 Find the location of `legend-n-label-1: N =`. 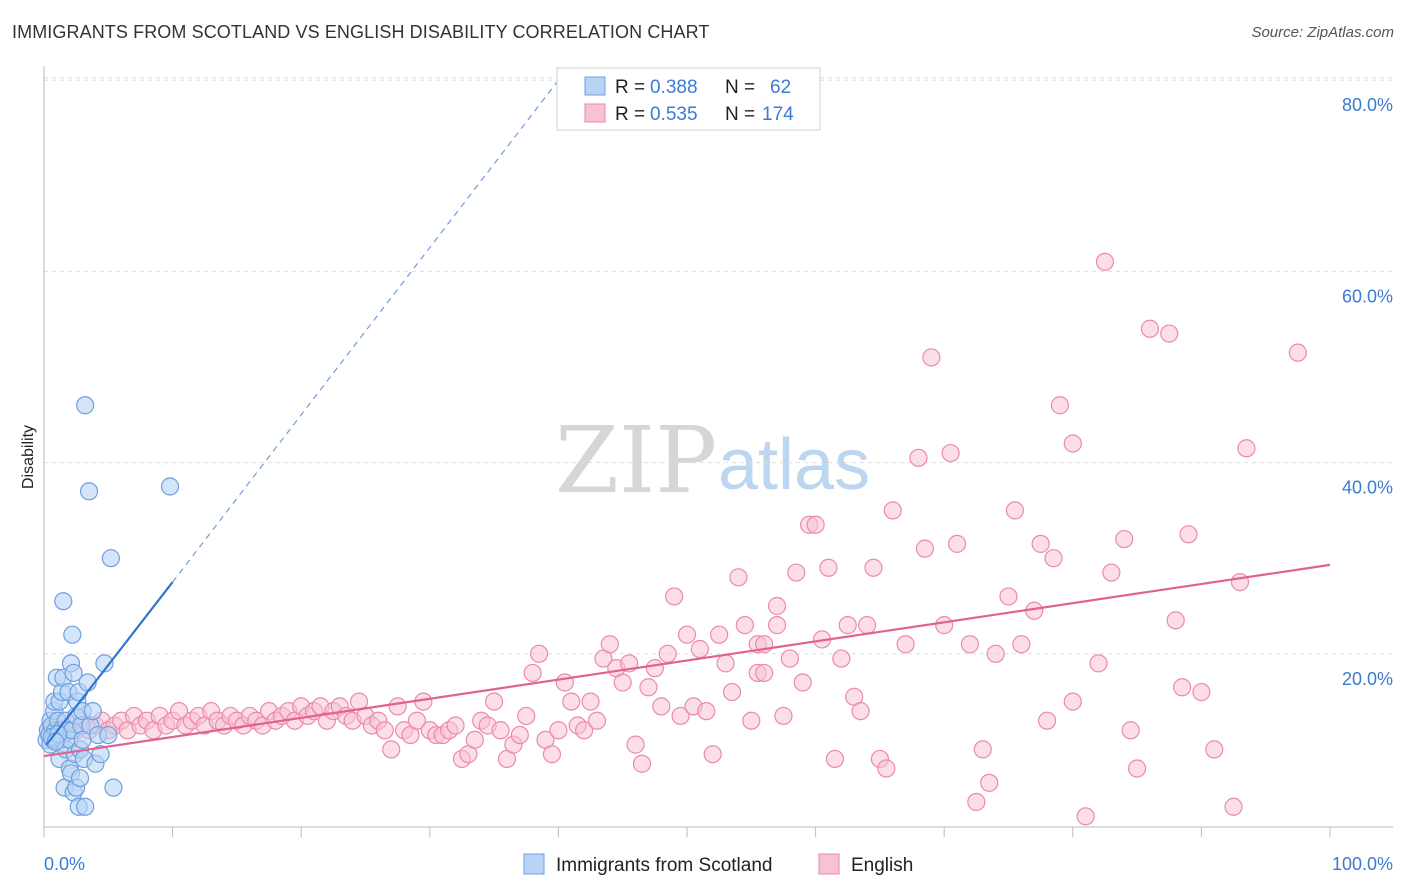

legend-n-label-1: N = is located at coordinates (740, 87).